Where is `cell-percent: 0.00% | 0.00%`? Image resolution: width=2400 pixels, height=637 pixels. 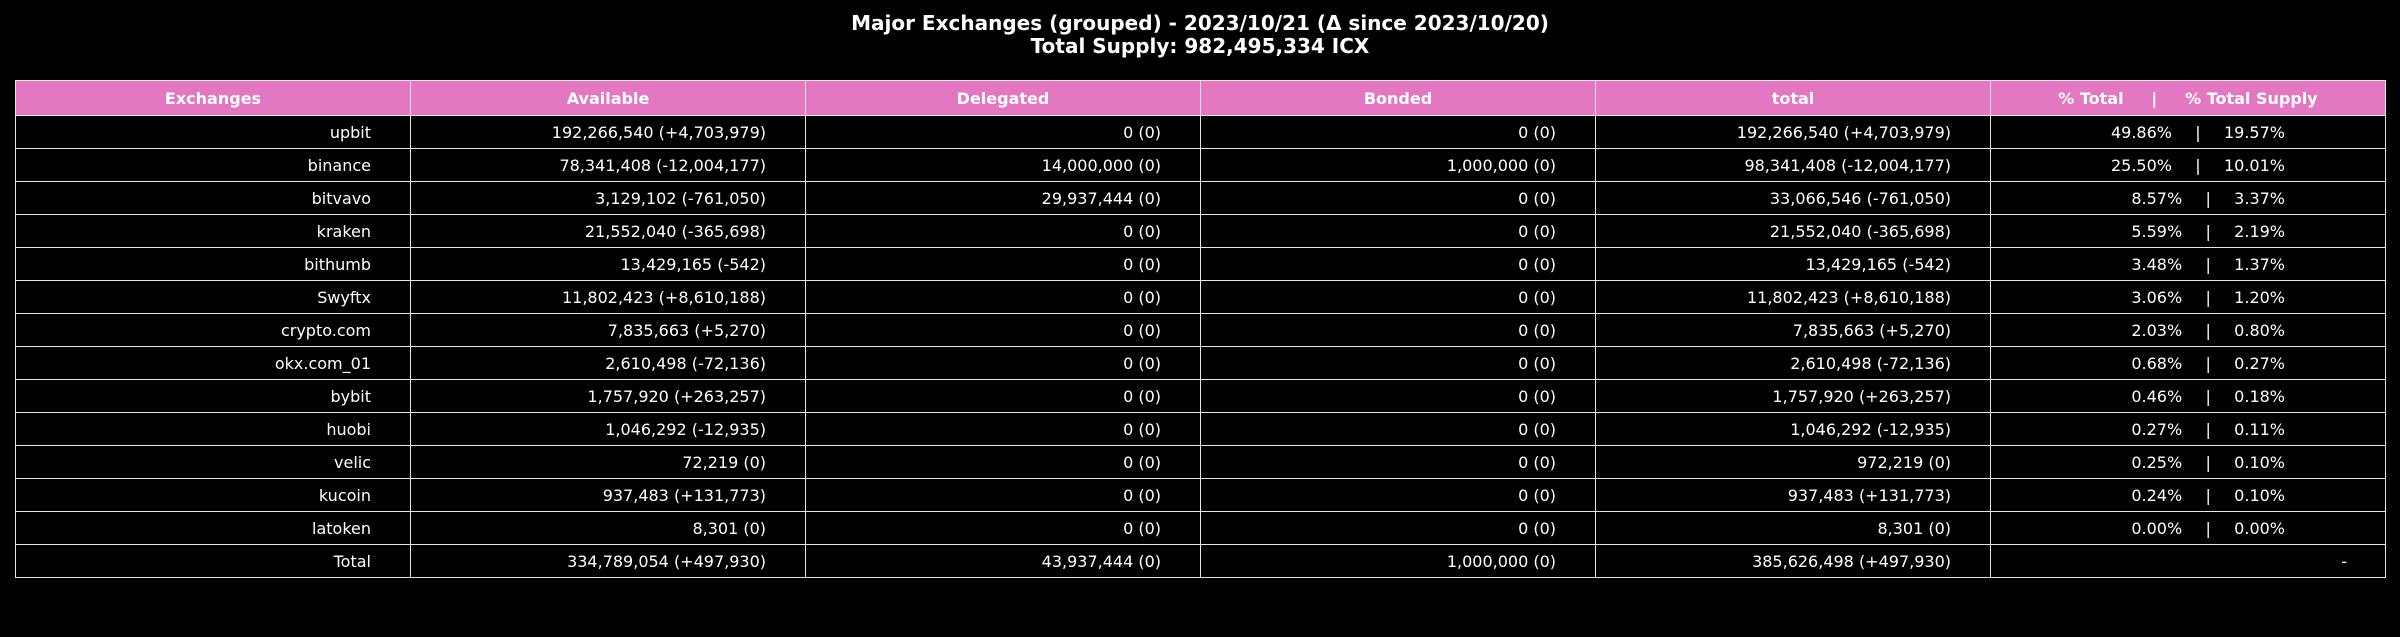 cell-percent: 0.00% | 0.00% is located at coordinates (2188, 528).